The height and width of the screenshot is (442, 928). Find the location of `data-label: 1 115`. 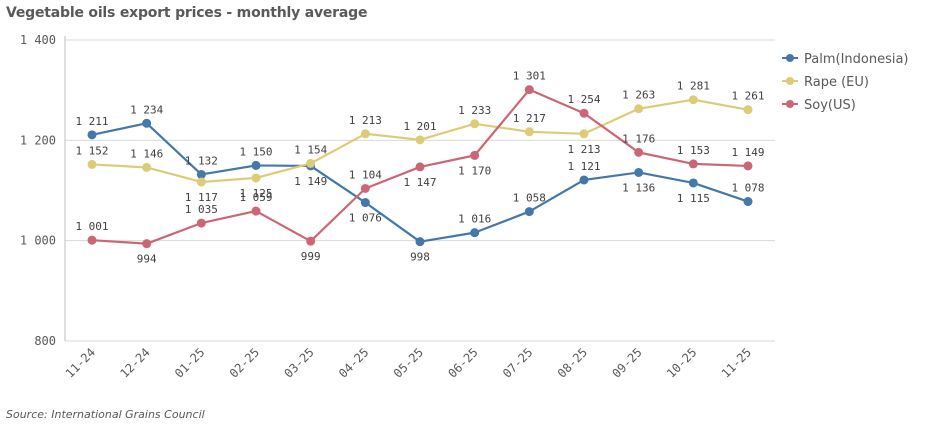

data-label: 1 115 is located at coordinates (693, 198).